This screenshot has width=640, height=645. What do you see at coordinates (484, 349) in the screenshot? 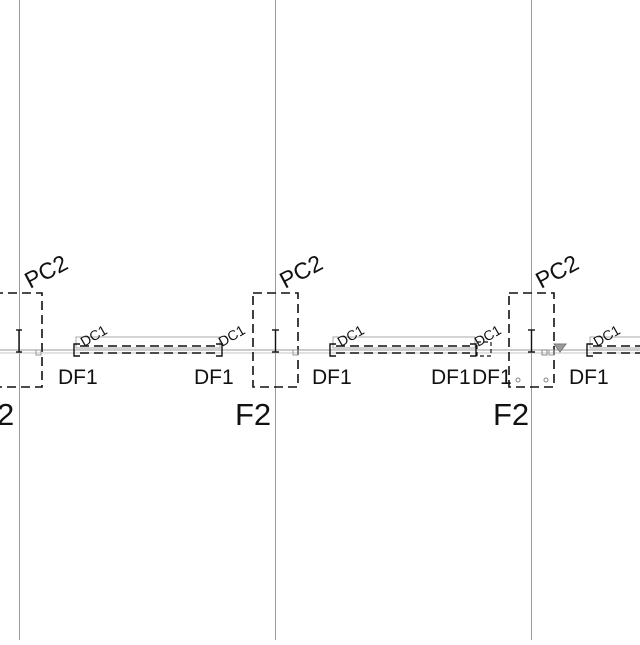
I see `connection-plate` at bounding box center [484, 349].